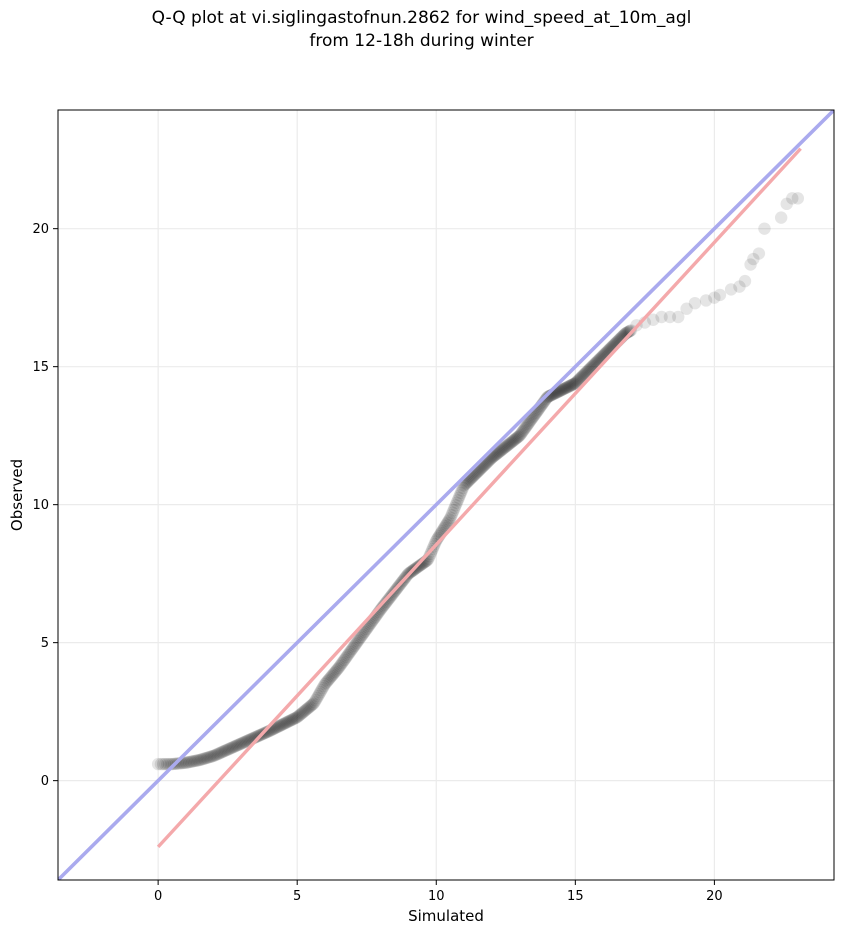 The image size is (843, 934). What do you see at coordinates (17, 495) in the screenshot?
I see `y-axis-label: Observed` at bounding box center [17, 495].